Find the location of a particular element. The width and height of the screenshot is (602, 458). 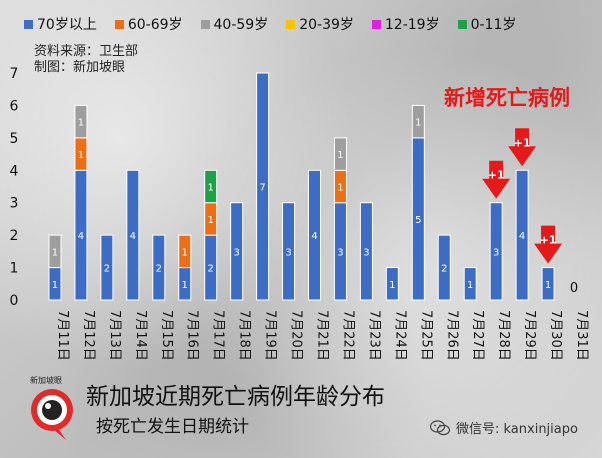

legend-item: 40-59岁 is located at coordinates (234, 24).